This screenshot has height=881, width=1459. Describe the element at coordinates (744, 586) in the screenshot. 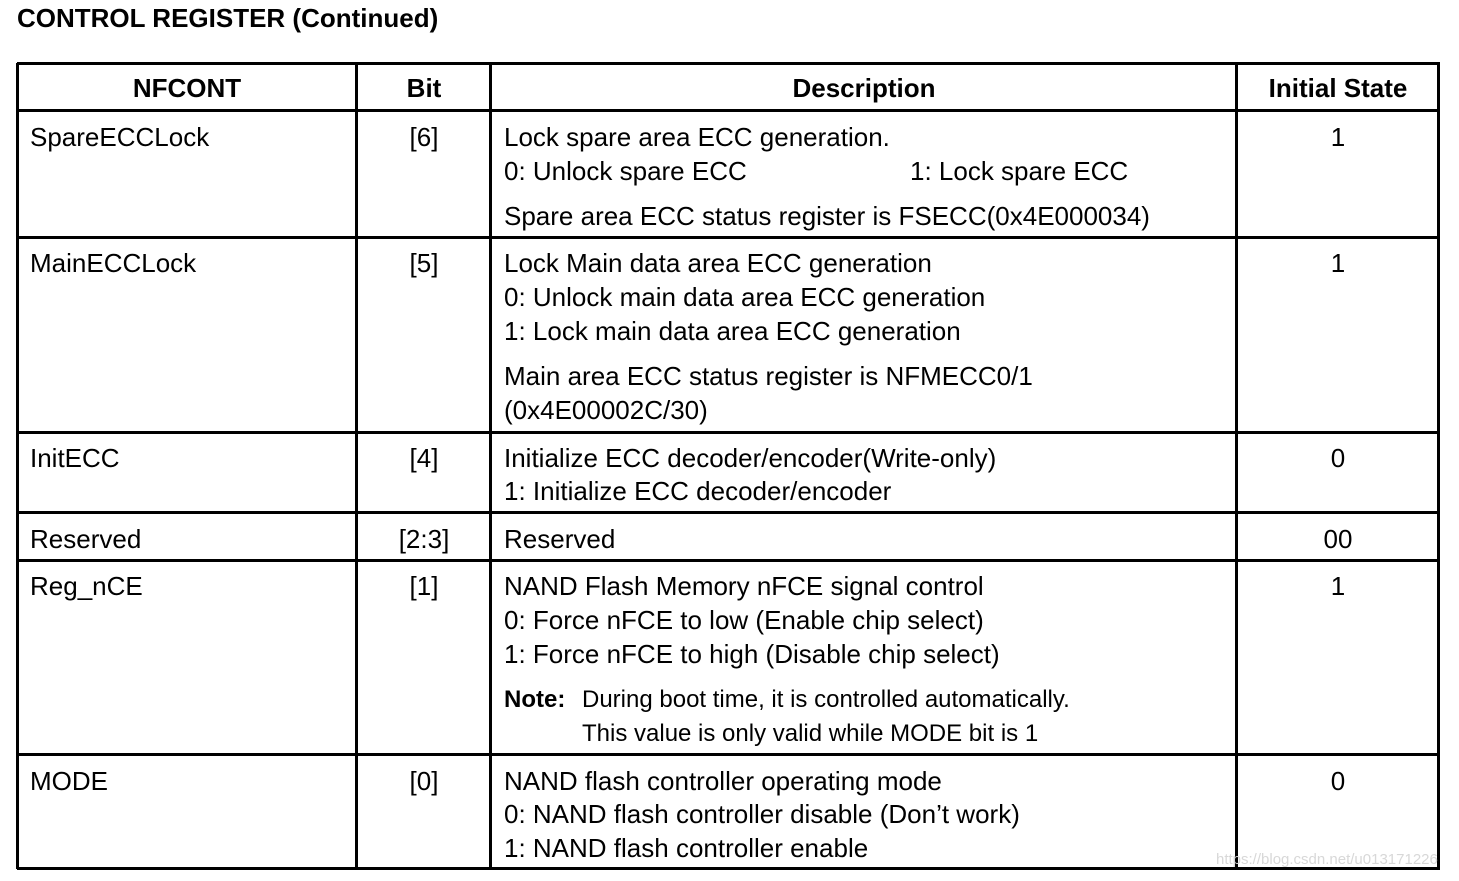

I see `field-description: NAND Flash Memory nFCE signal control` at that location.